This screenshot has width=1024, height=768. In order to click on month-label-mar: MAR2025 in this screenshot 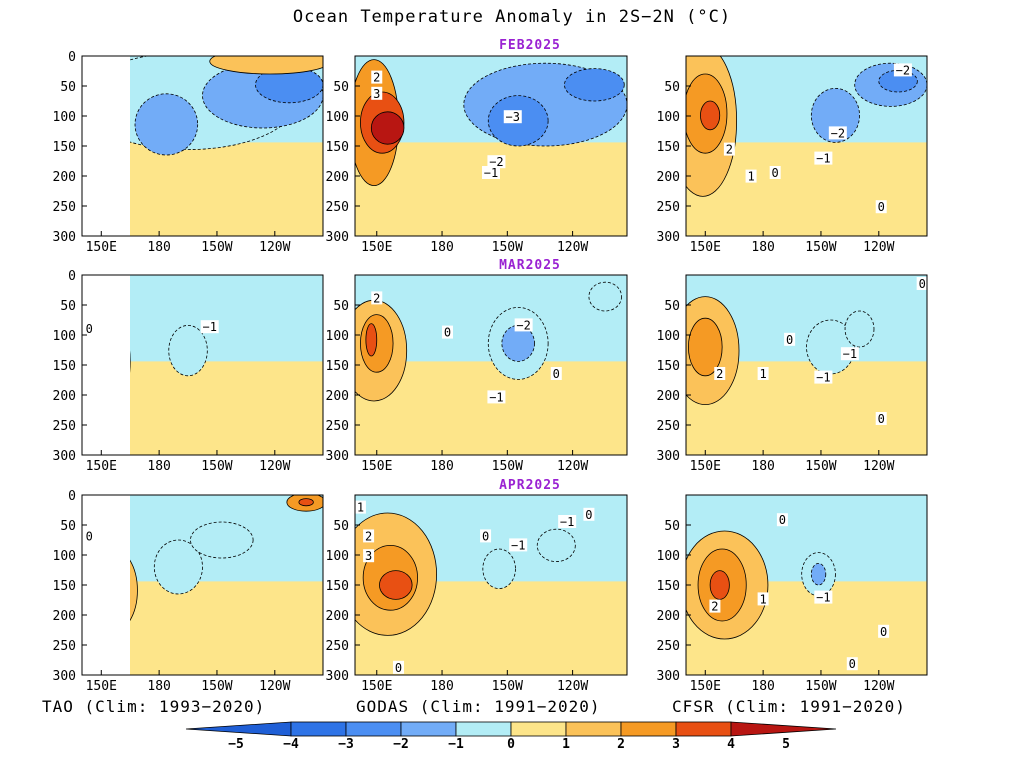, I will do `click(530, 265)`.